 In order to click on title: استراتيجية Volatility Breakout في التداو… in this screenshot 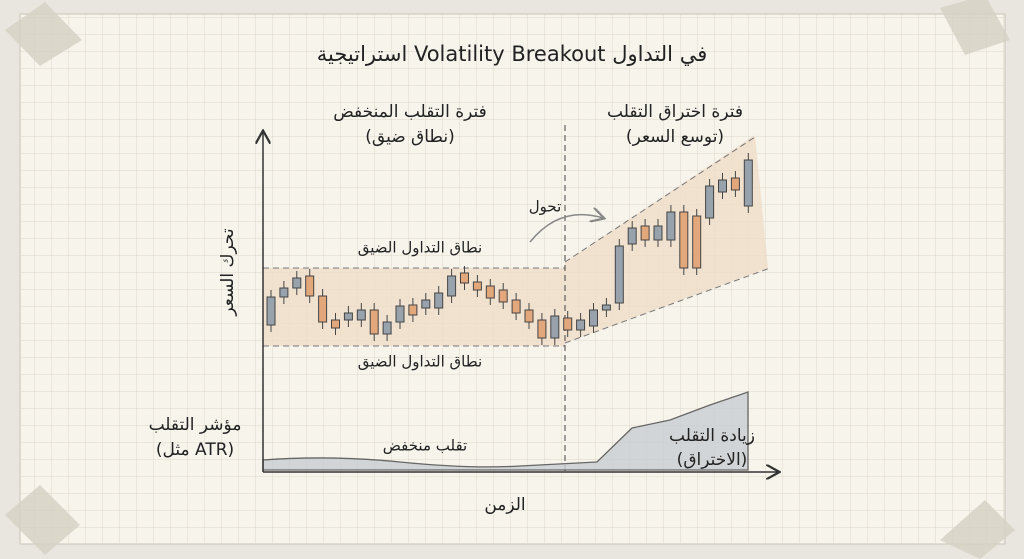, I will do `click(512, 54)`.